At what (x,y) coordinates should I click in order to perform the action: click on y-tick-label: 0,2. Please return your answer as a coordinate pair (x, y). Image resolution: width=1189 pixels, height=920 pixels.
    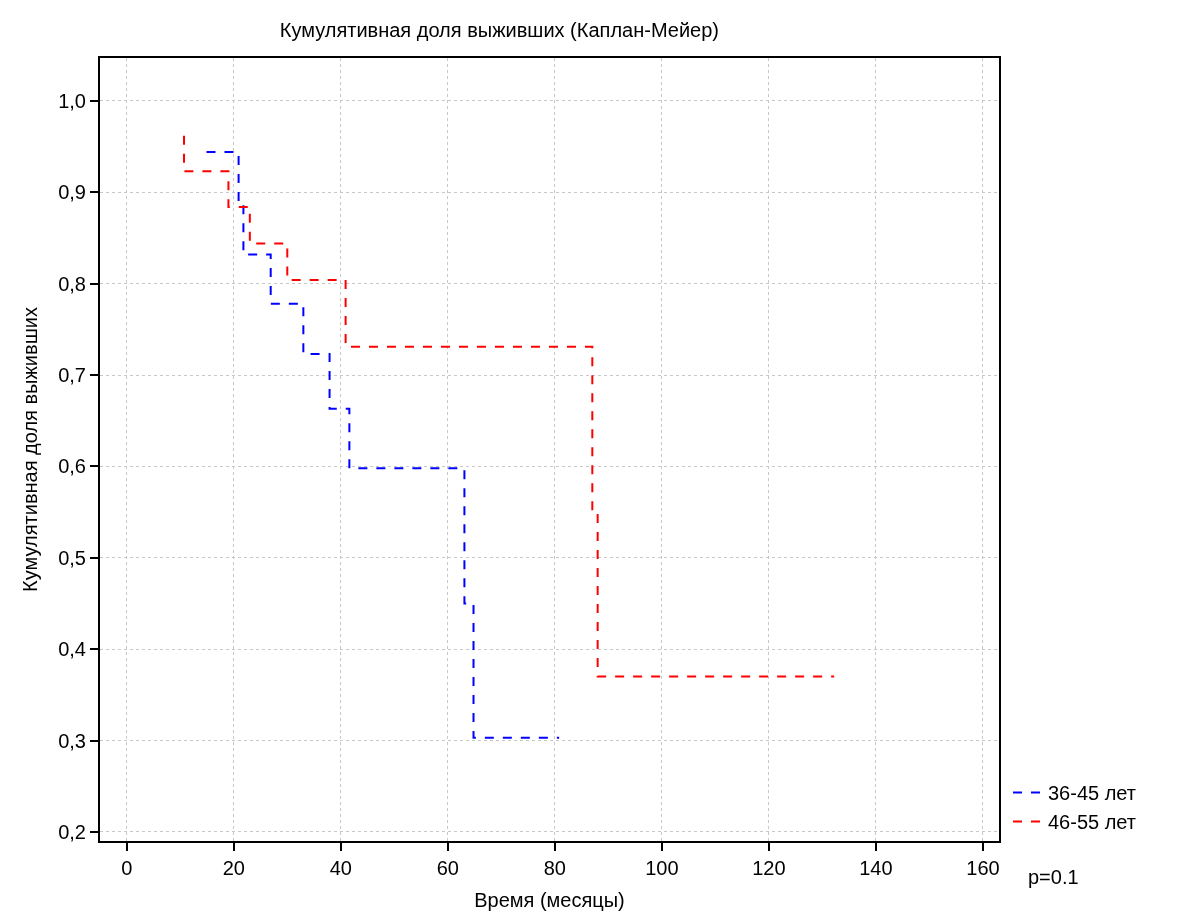
    Looking at the image, I should click on (72, 831).